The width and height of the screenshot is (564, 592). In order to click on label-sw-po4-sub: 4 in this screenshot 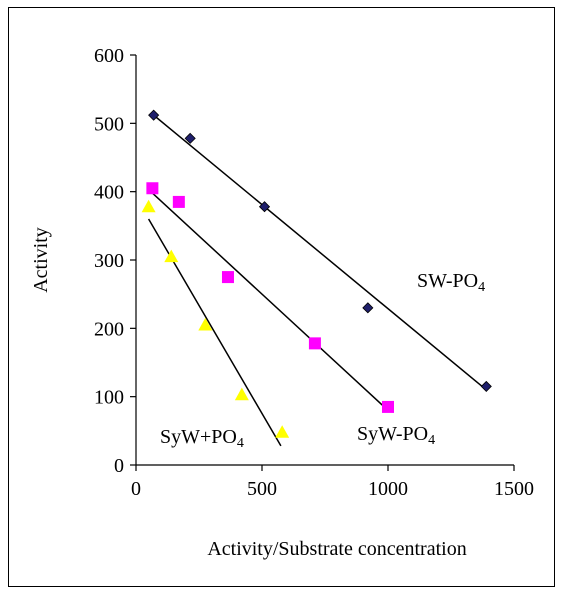, I will do `click(481, 287)`.